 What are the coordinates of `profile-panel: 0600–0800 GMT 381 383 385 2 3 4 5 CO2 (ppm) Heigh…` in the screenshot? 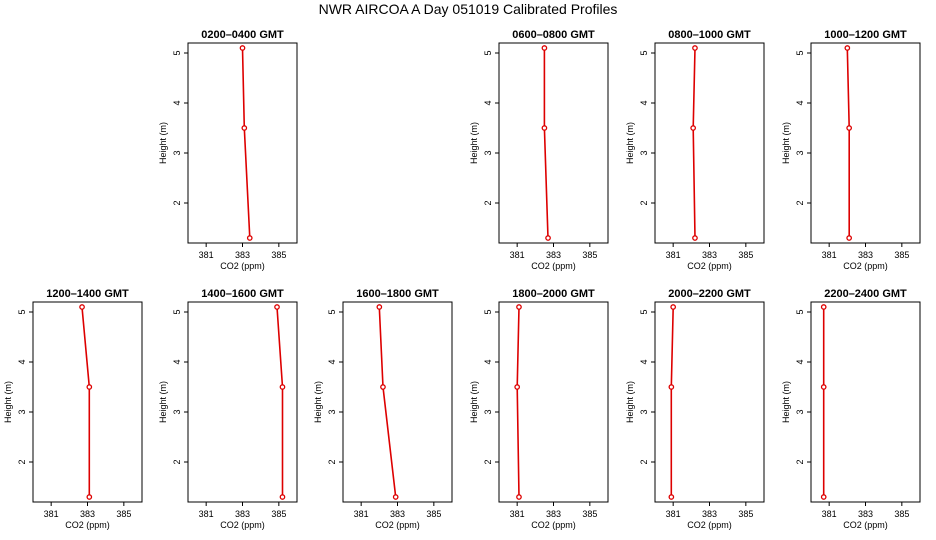 It's located at (539, 150).